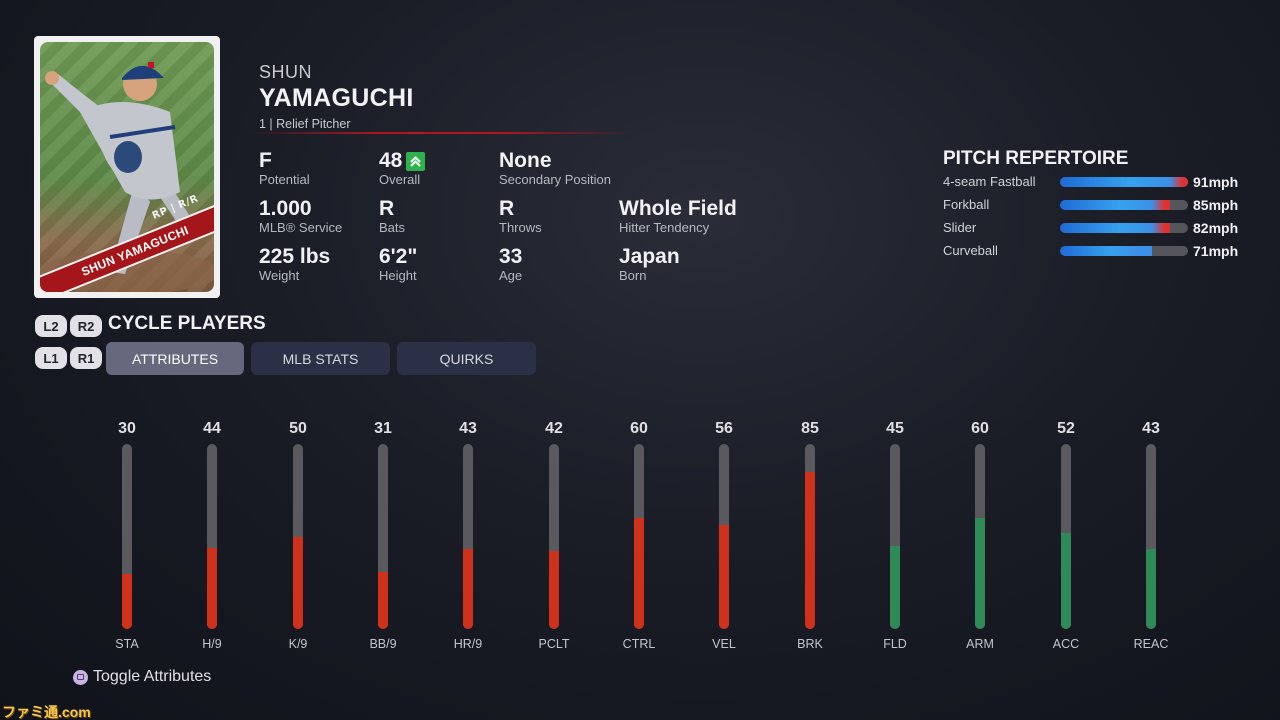  Describe the element at coordinates (80, 677) in the screenshot. I see `touchpad-button-icon` at that location.